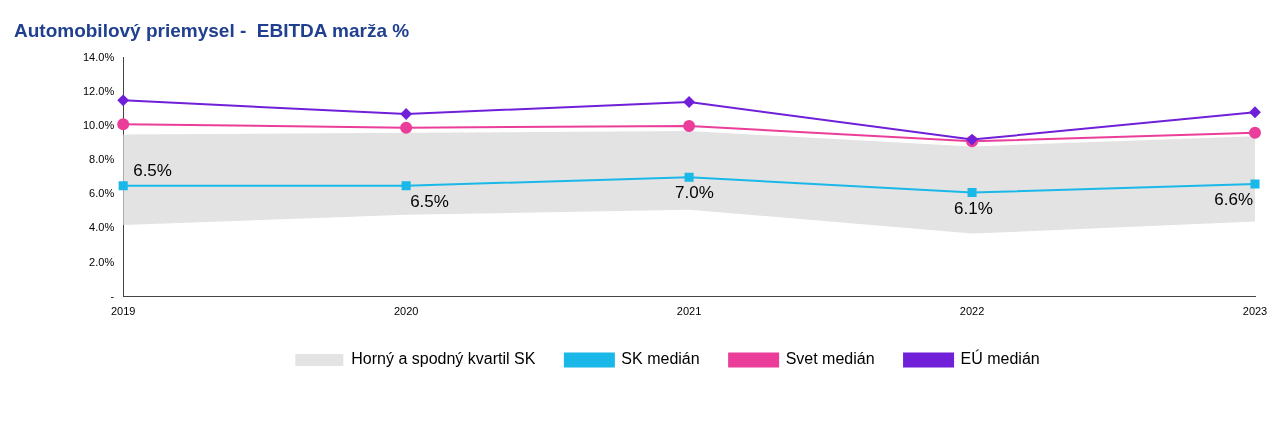 This screenshot has height=426, width=1285. I want to click on x-tick-label: 2020, so click(406, 311).